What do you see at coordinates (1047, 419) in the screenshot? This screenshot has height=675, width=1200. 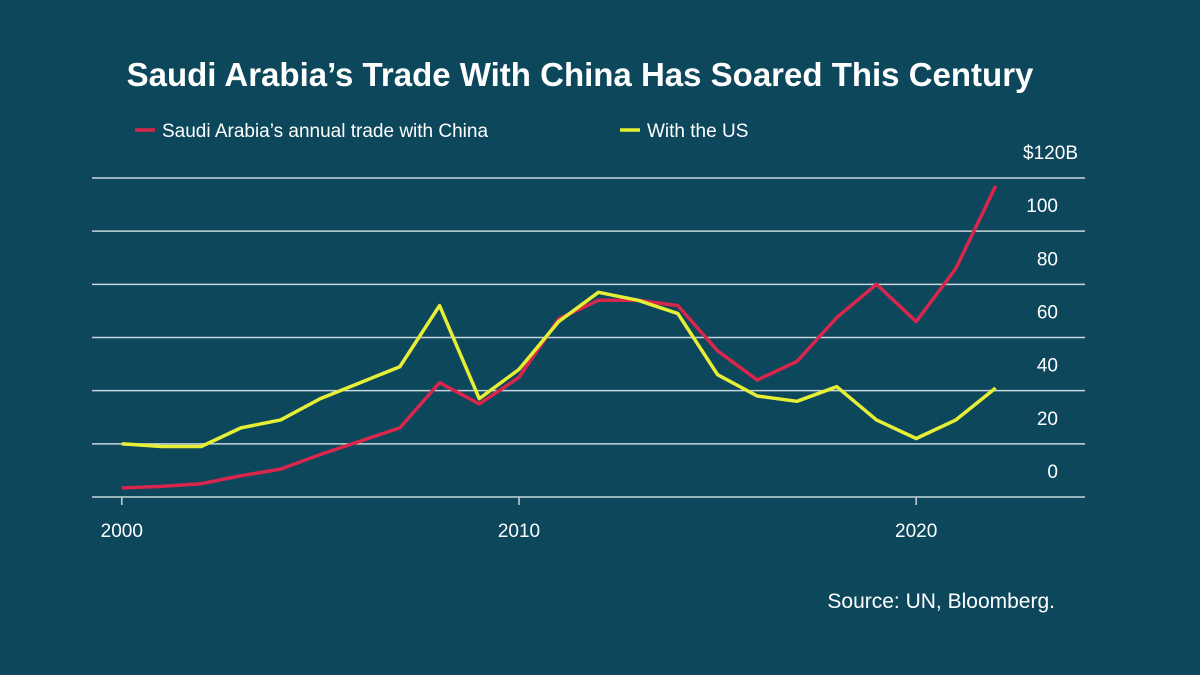 I see `y-tick-label: 20` at bounding box center [1047, 419].